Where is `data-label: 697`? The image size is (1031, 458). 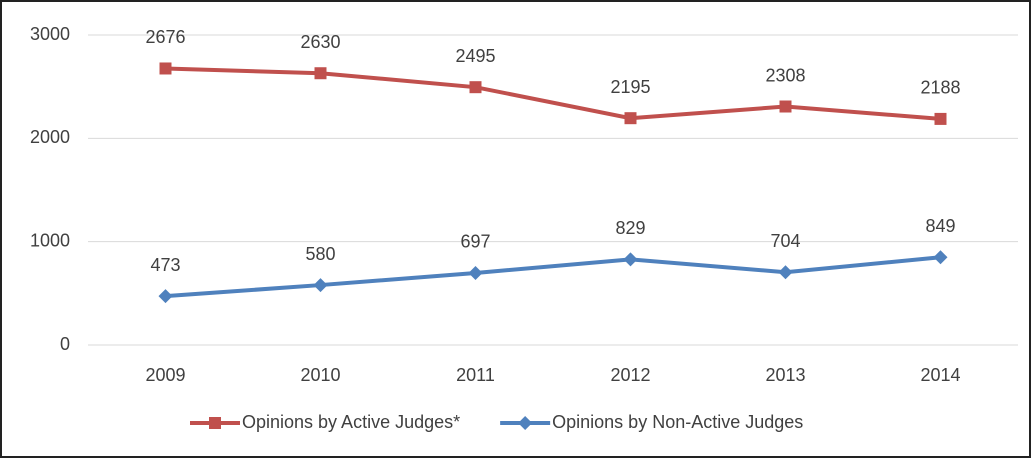 data-label: 697 is located at coordinates (475, 242).